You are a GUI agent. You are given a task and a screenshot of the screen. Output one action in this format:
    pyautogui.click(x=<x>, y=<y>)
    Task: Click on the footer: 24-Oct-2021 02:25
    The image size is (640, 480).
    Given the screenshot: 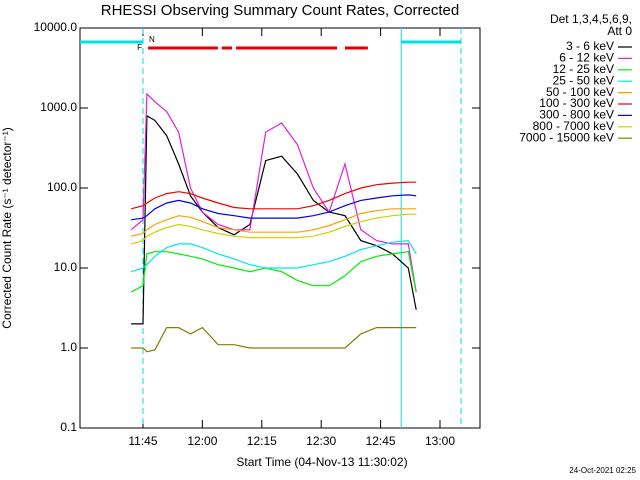 What is the action you would take?
    pyautogui.click(x=602, y=470)
    